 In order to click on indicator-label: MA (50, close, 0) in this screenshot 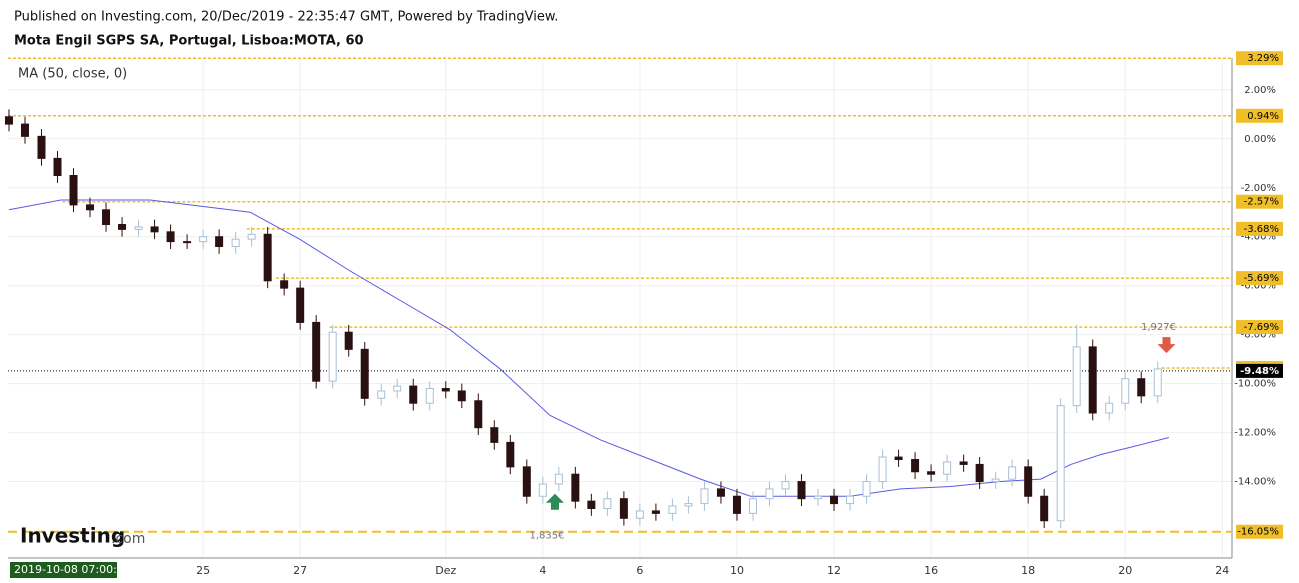, I will do `click(72, 74)`.